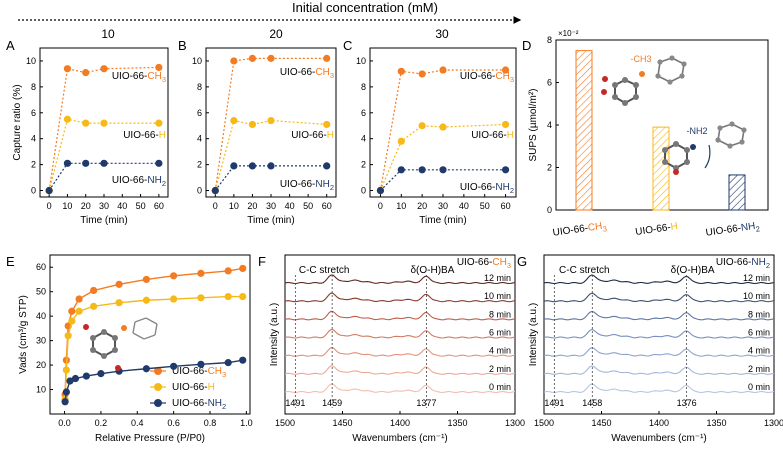 The width and height of the screenshot is (783, 460). Describe the element at coordinates (324, 270) in the screenshot. I see `annotation-cc-stretch: C-C stretch` at that location.